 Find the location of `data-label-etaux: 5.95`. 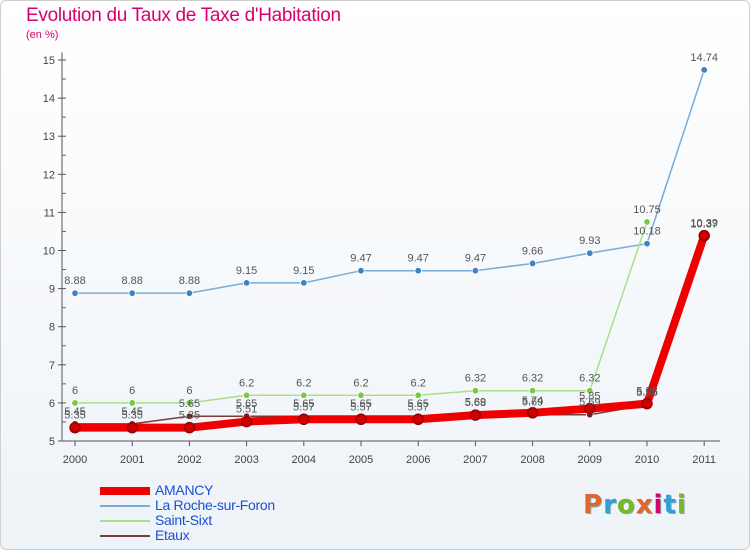

data-label-etaux: 5.95 is located at coordinates (646, 393).